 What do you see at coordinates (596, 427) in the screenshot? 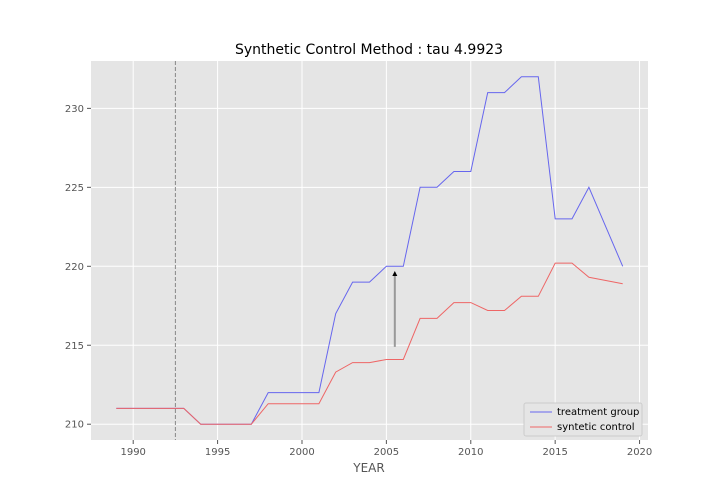
I see `legend-label-synthetic: syntetic control` at bounding box center [596, 427].